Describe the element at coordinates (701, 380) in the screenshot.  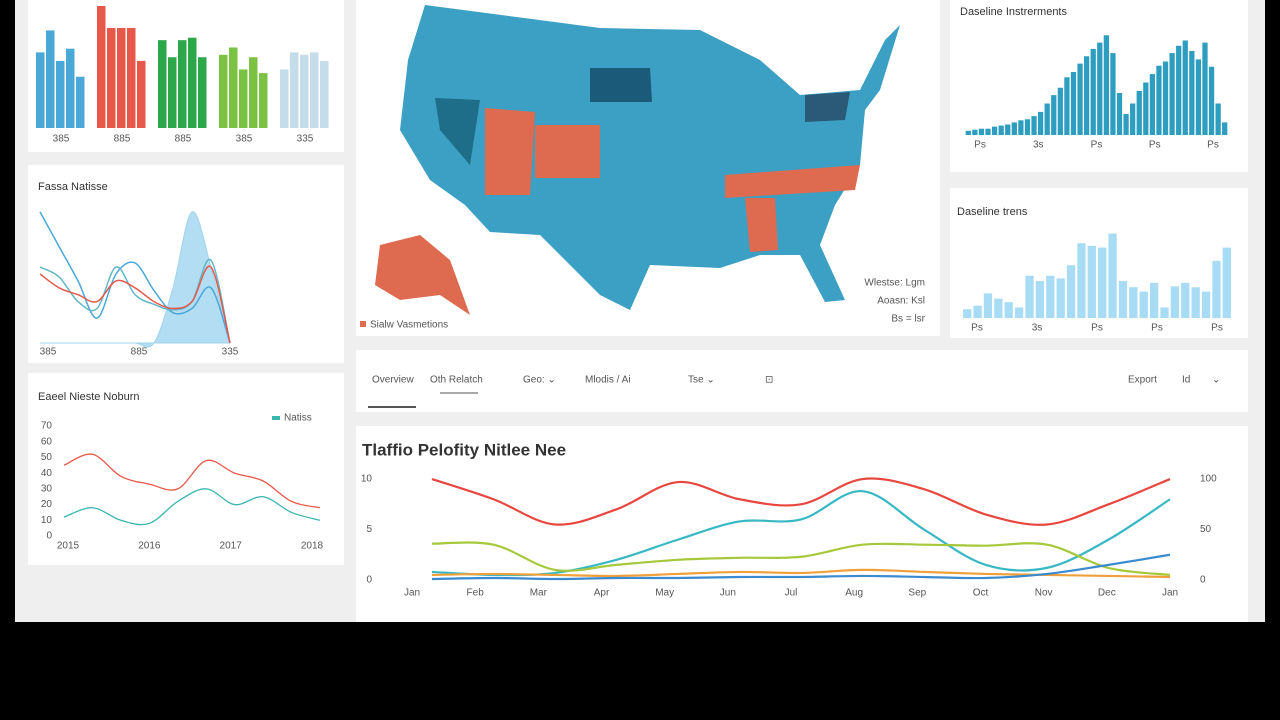
I see `tab: Tse ⌄` at that location.